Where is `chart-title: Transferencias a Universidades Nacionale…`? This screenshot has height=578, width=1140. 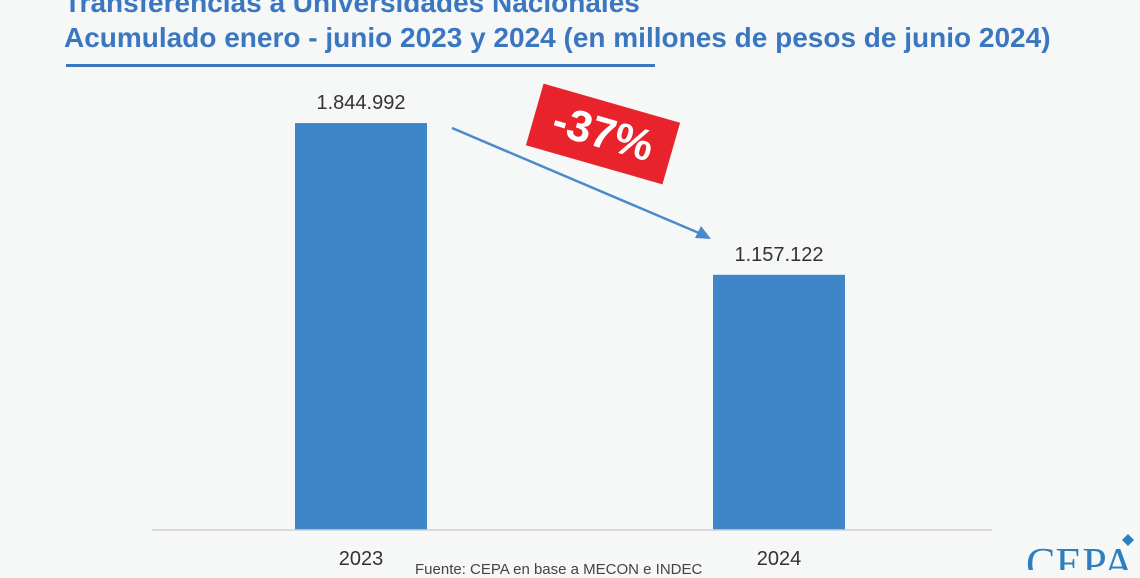
chart-title: Transferencias a Universidades Nacionale… is located at coordinates (352, 9).